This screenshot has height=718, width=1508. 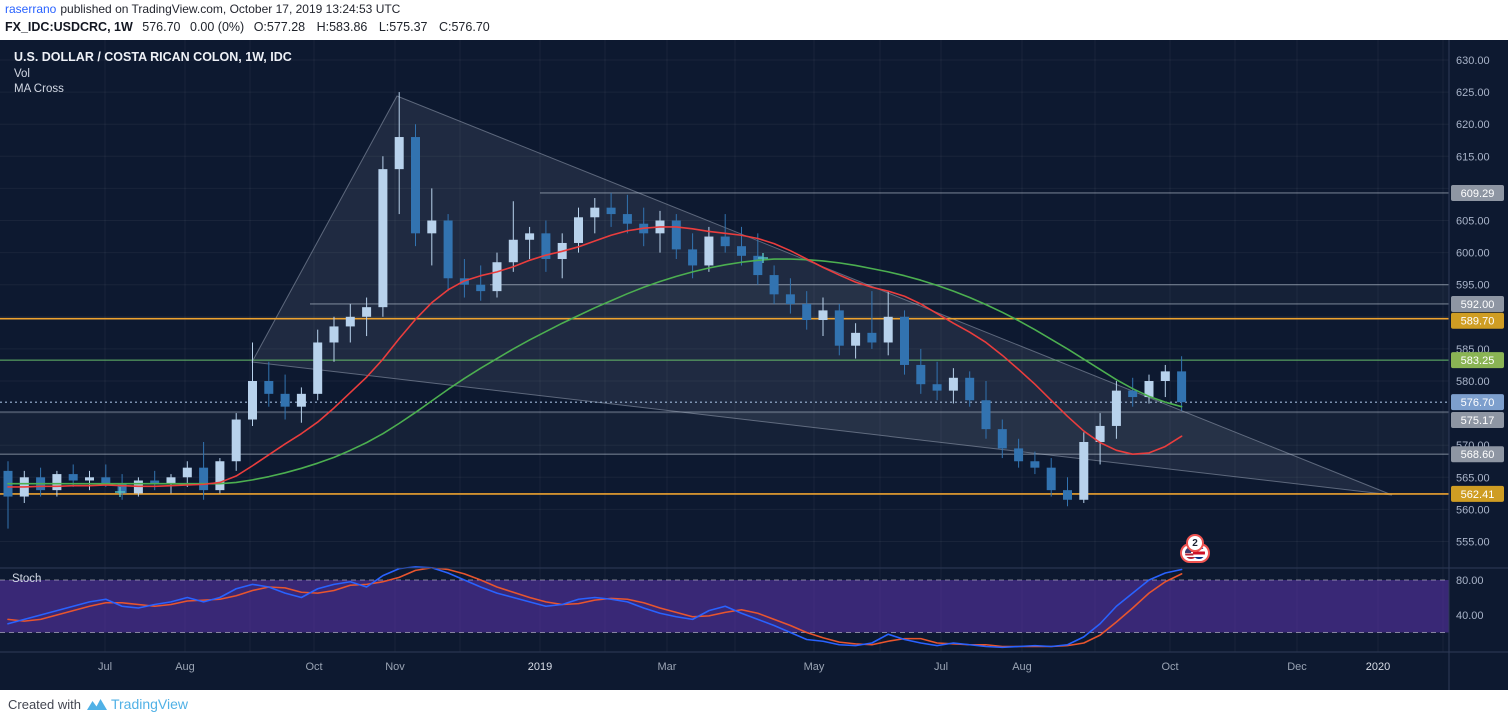 What do you see at coordinates (96, 704) in the screenshot?
I see `tradingview-logo-icon` at bounding box center [96, 704].